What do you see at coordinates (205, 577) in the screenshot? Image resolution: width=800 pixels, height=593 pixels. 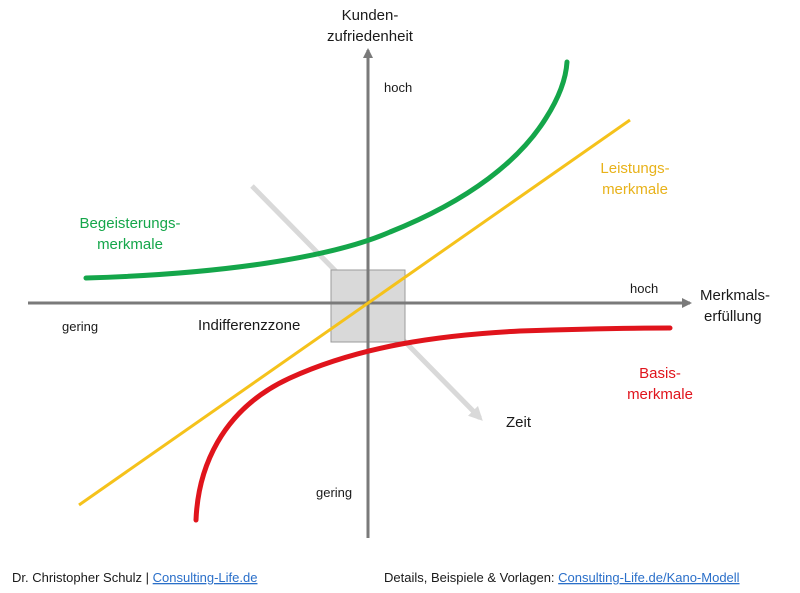 I see `footer-author-link: Consulting-Life.de` at bounding box center [205, 577].